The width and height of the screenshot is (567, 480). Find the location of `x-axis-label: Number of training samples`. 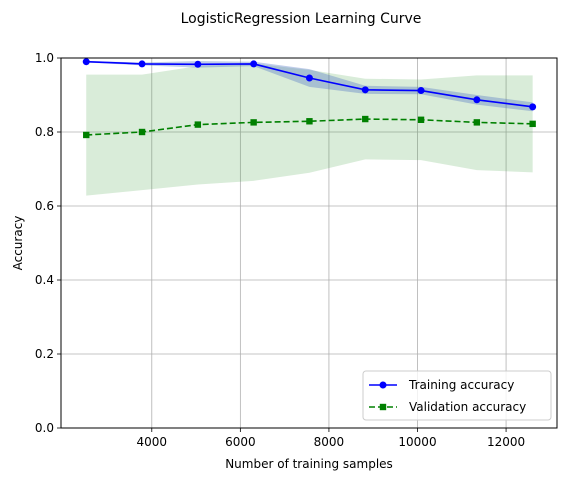

x-axis-label: Number of training samples is located at coordinates (309, 464).